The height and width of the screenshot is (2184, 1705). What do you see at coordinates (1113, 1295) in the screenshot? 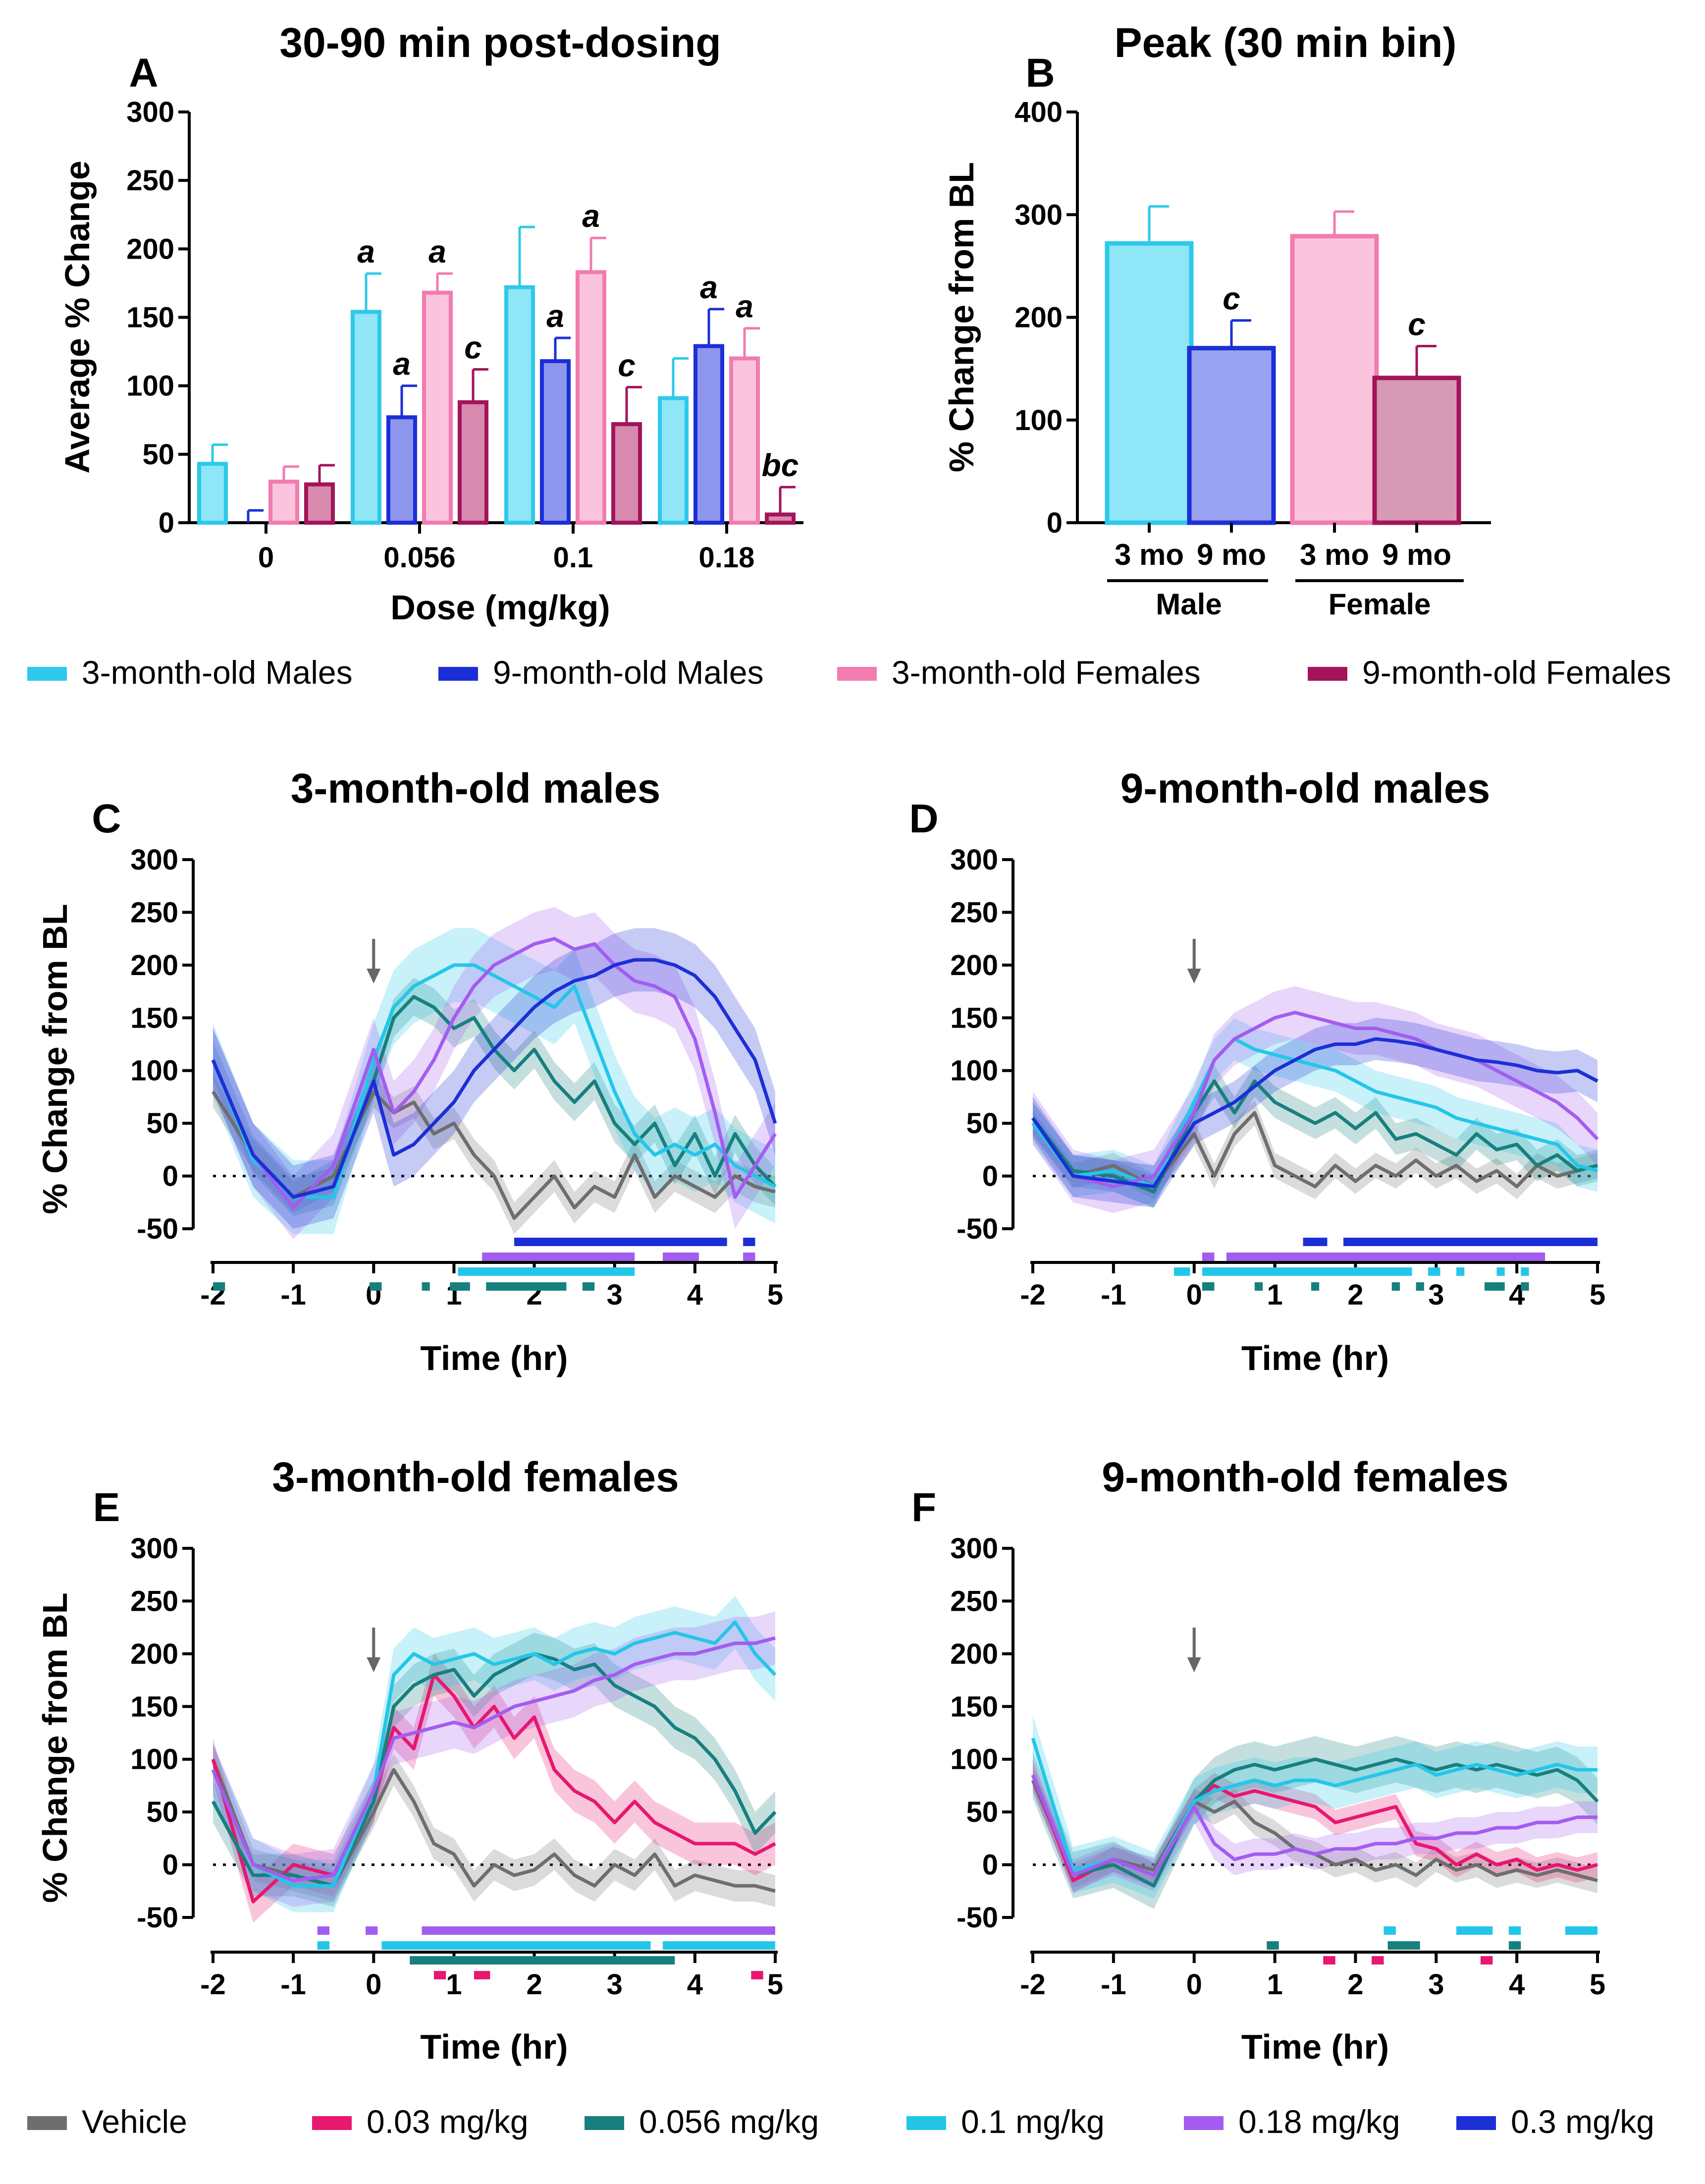
I see `panel-d-xtick-label: -1` at bounding box center [1113, 1295].